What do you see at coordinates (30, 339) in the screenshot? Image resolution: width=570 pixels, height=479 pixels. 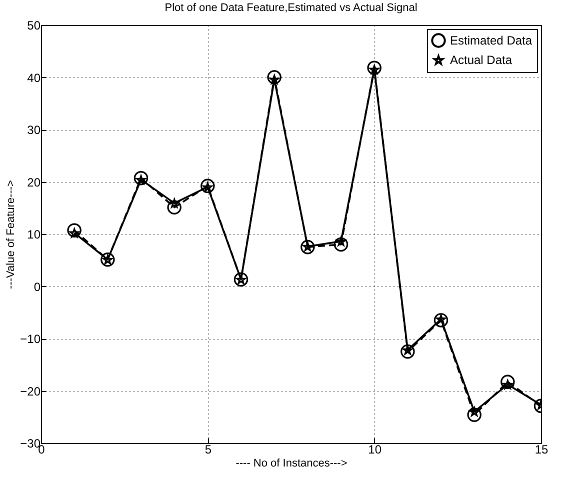 I see `y-tick-label: −10` at bounding box center [30, 339].